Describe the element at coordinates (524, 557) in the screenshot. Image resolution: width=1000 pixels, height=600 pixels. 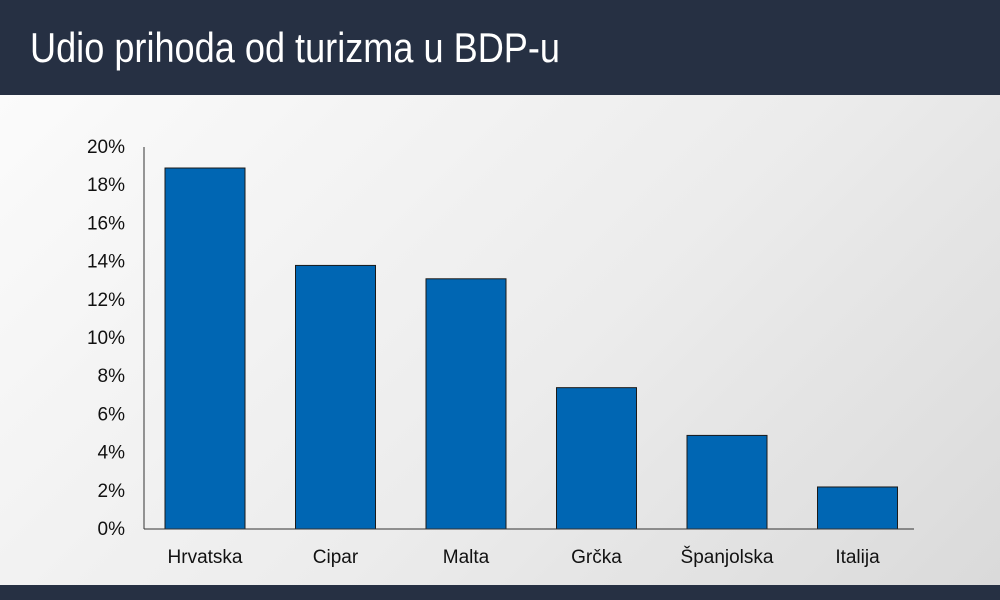
I see `x-axis-labels: Hrvatska Cipar Malta Grčka Španjolska Italija` at that location.